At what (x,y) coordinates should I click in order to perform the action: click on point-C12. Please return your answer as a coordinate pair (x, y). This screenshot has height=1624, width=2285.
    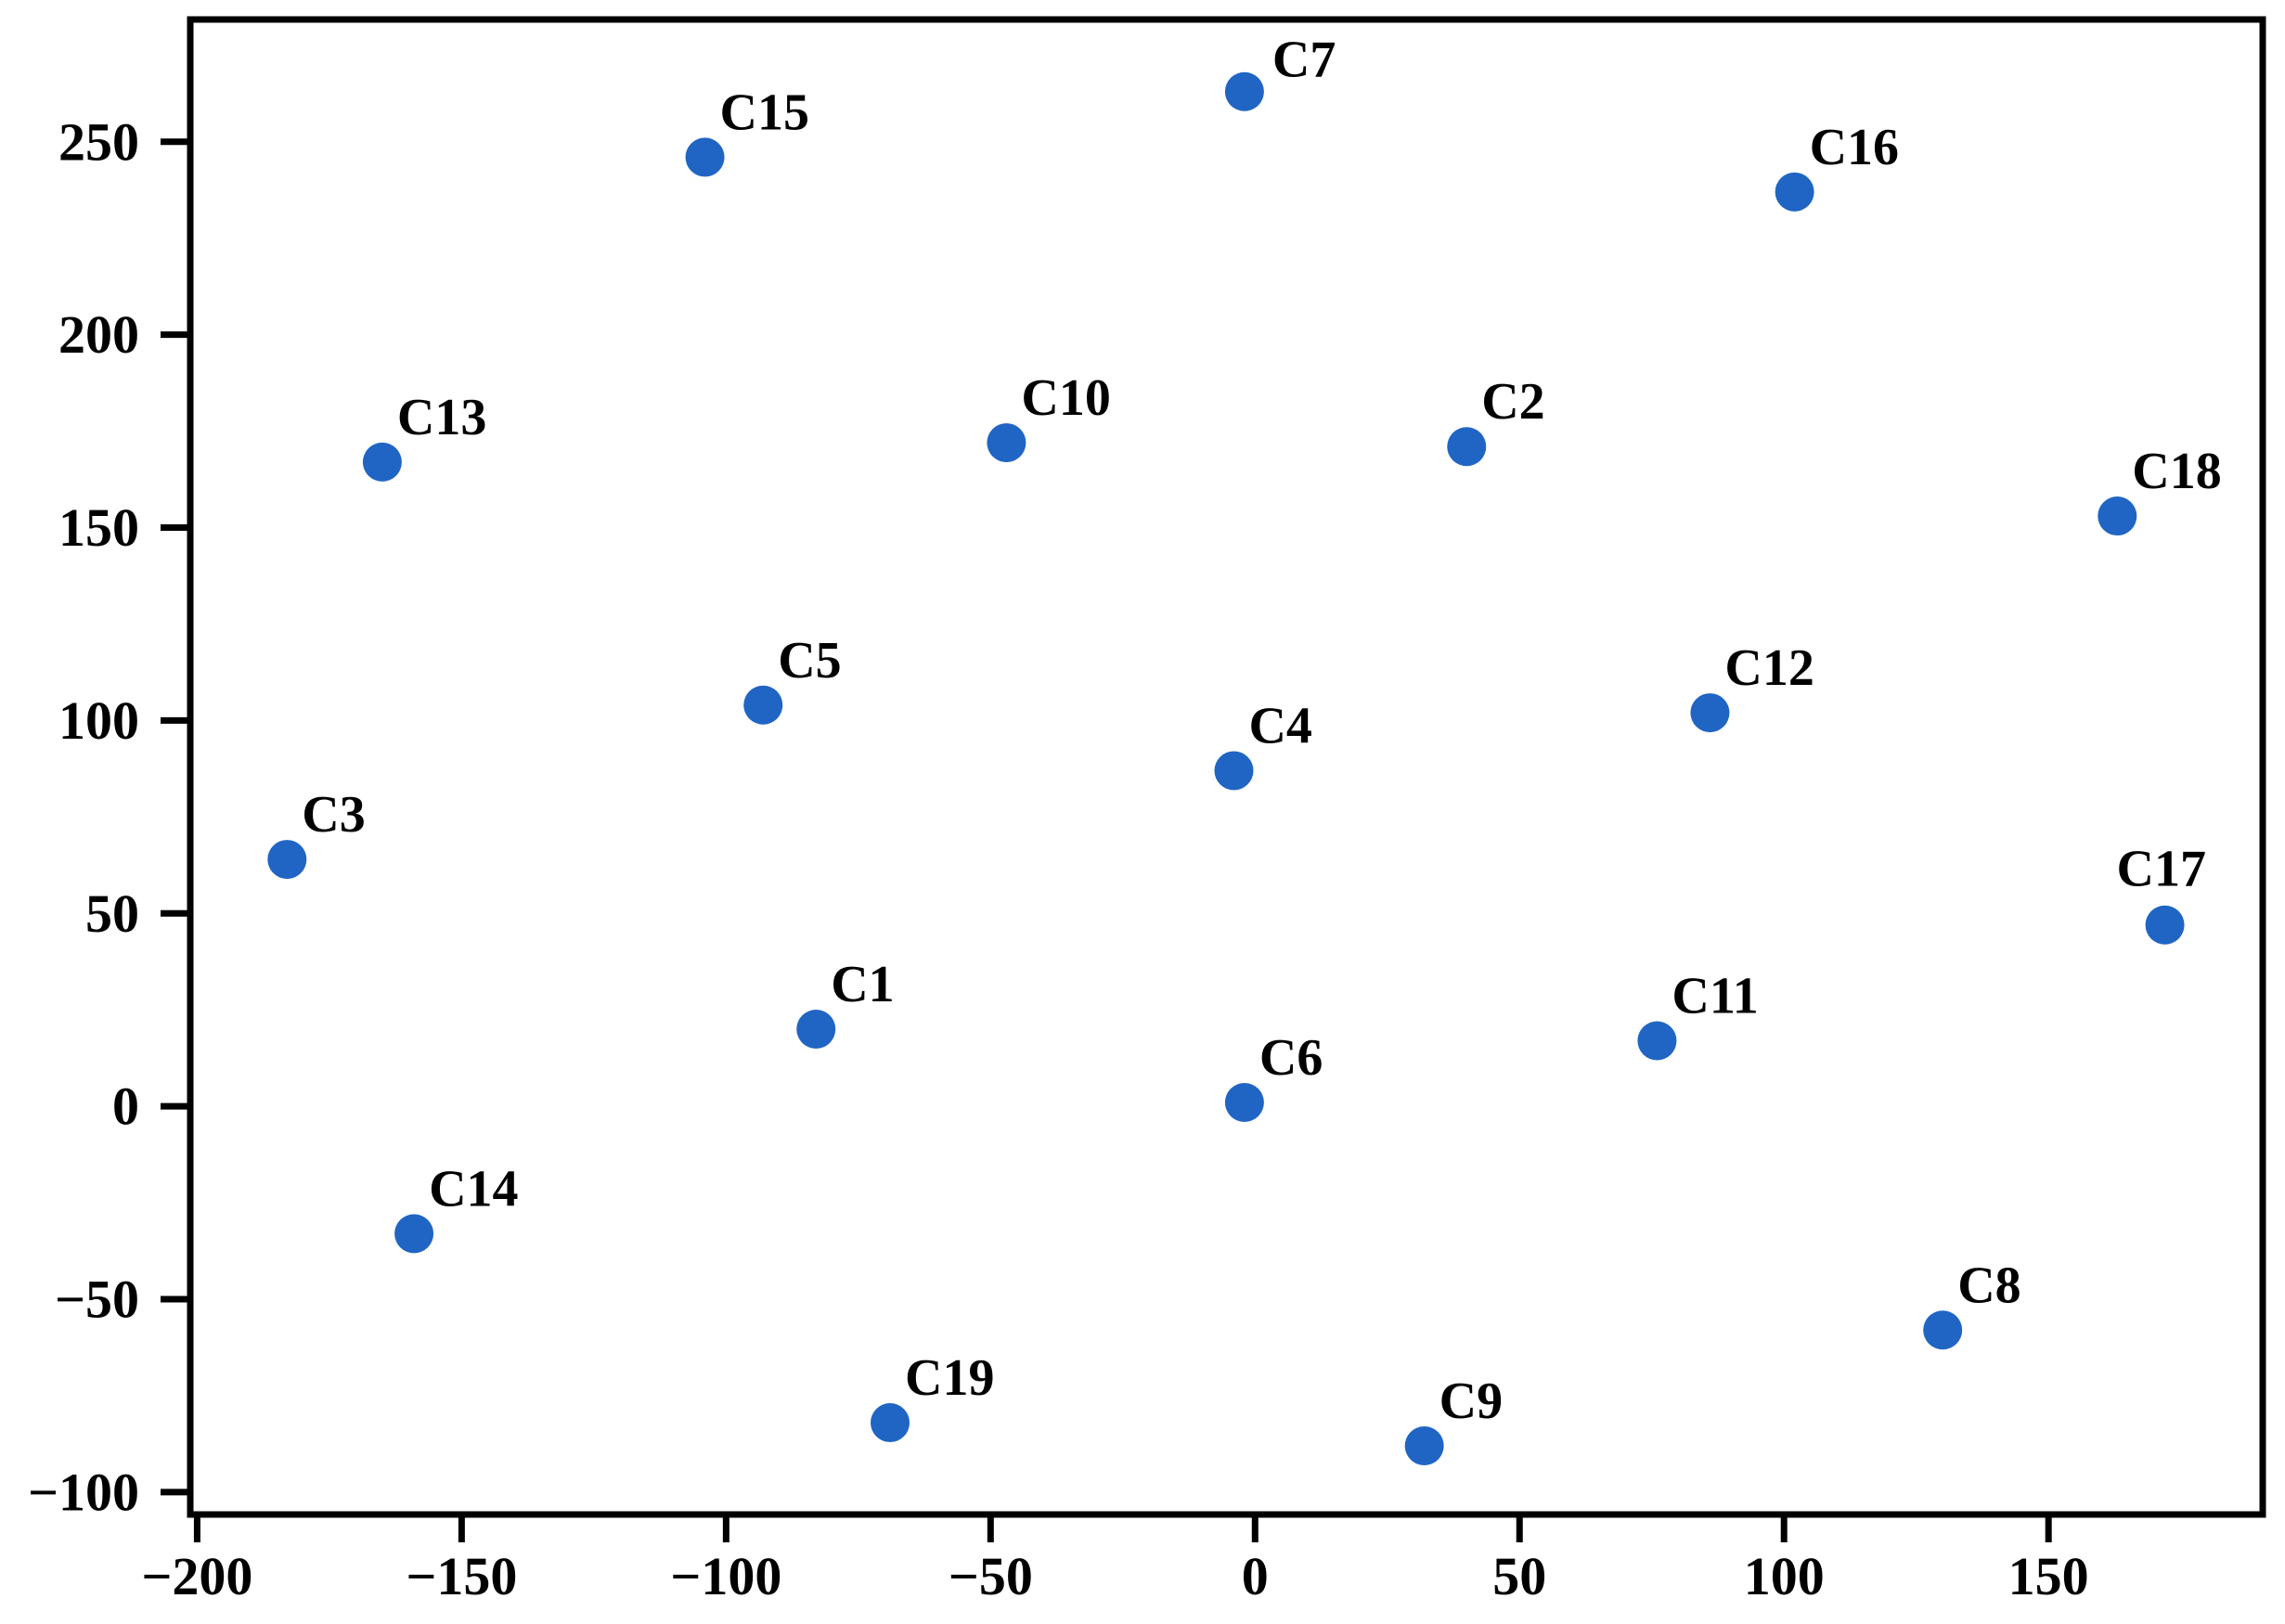
    Looking at the image, I should click on (1710, 713).